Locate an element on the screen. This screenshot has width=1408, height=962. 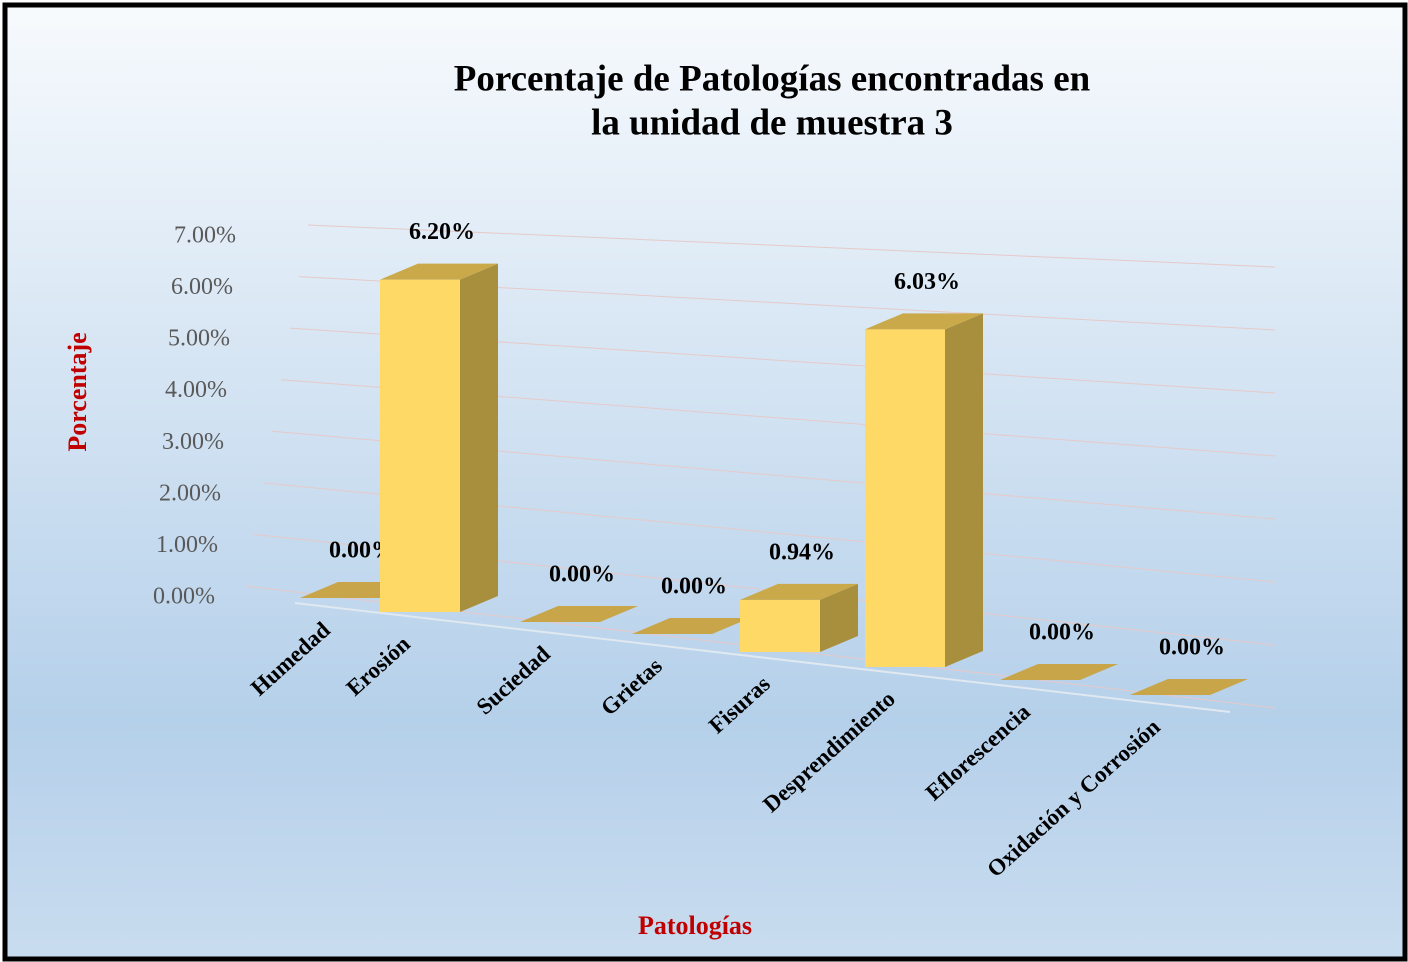
y-tick-label: 1.00% is located at coordinates (187, 545).